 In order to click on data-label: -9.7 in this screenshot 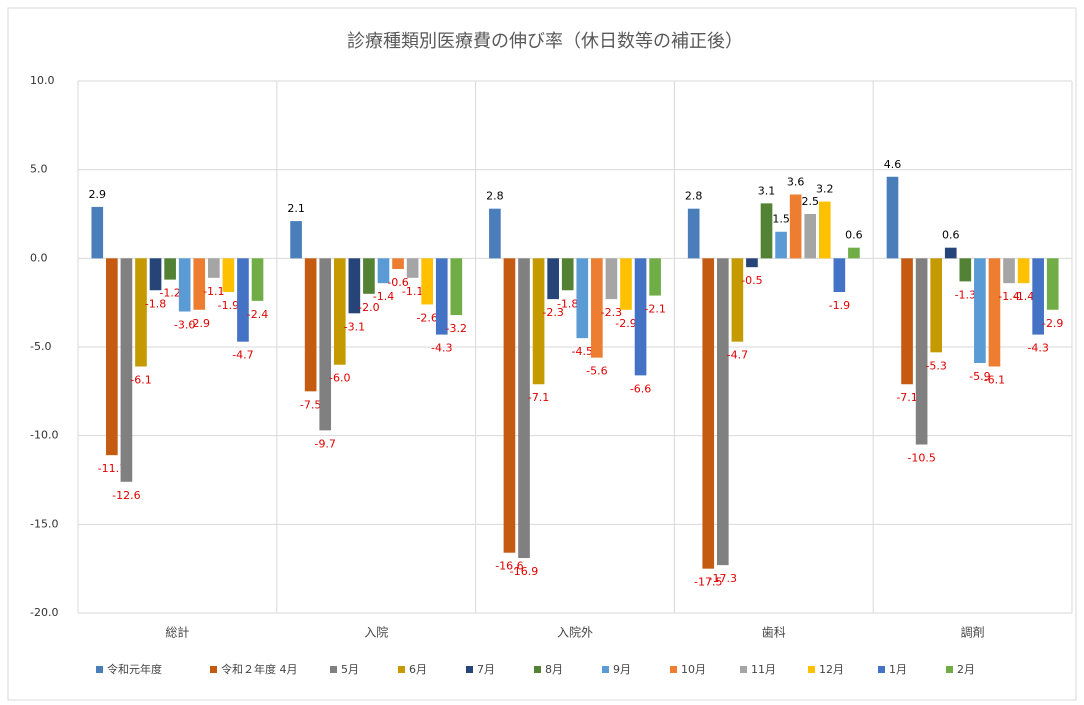, I will do `click(324, 443)`.